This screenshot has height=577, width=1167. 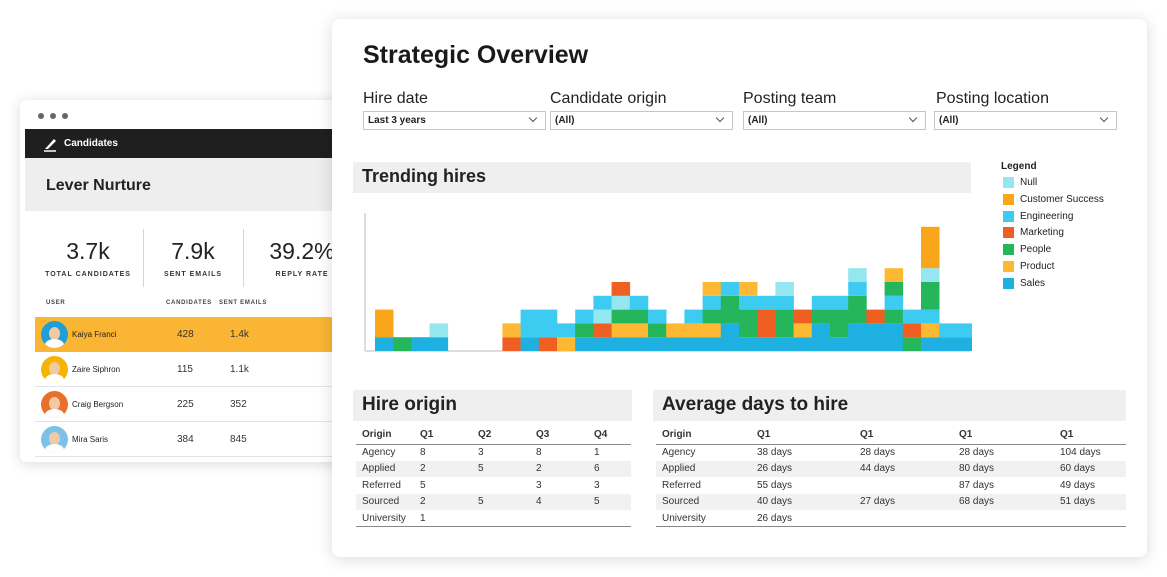 What do you see at coordinates (91, 143) in the screenshot?
I see `candidates-tab-label: Candidates` at bounding box center [91, 143].